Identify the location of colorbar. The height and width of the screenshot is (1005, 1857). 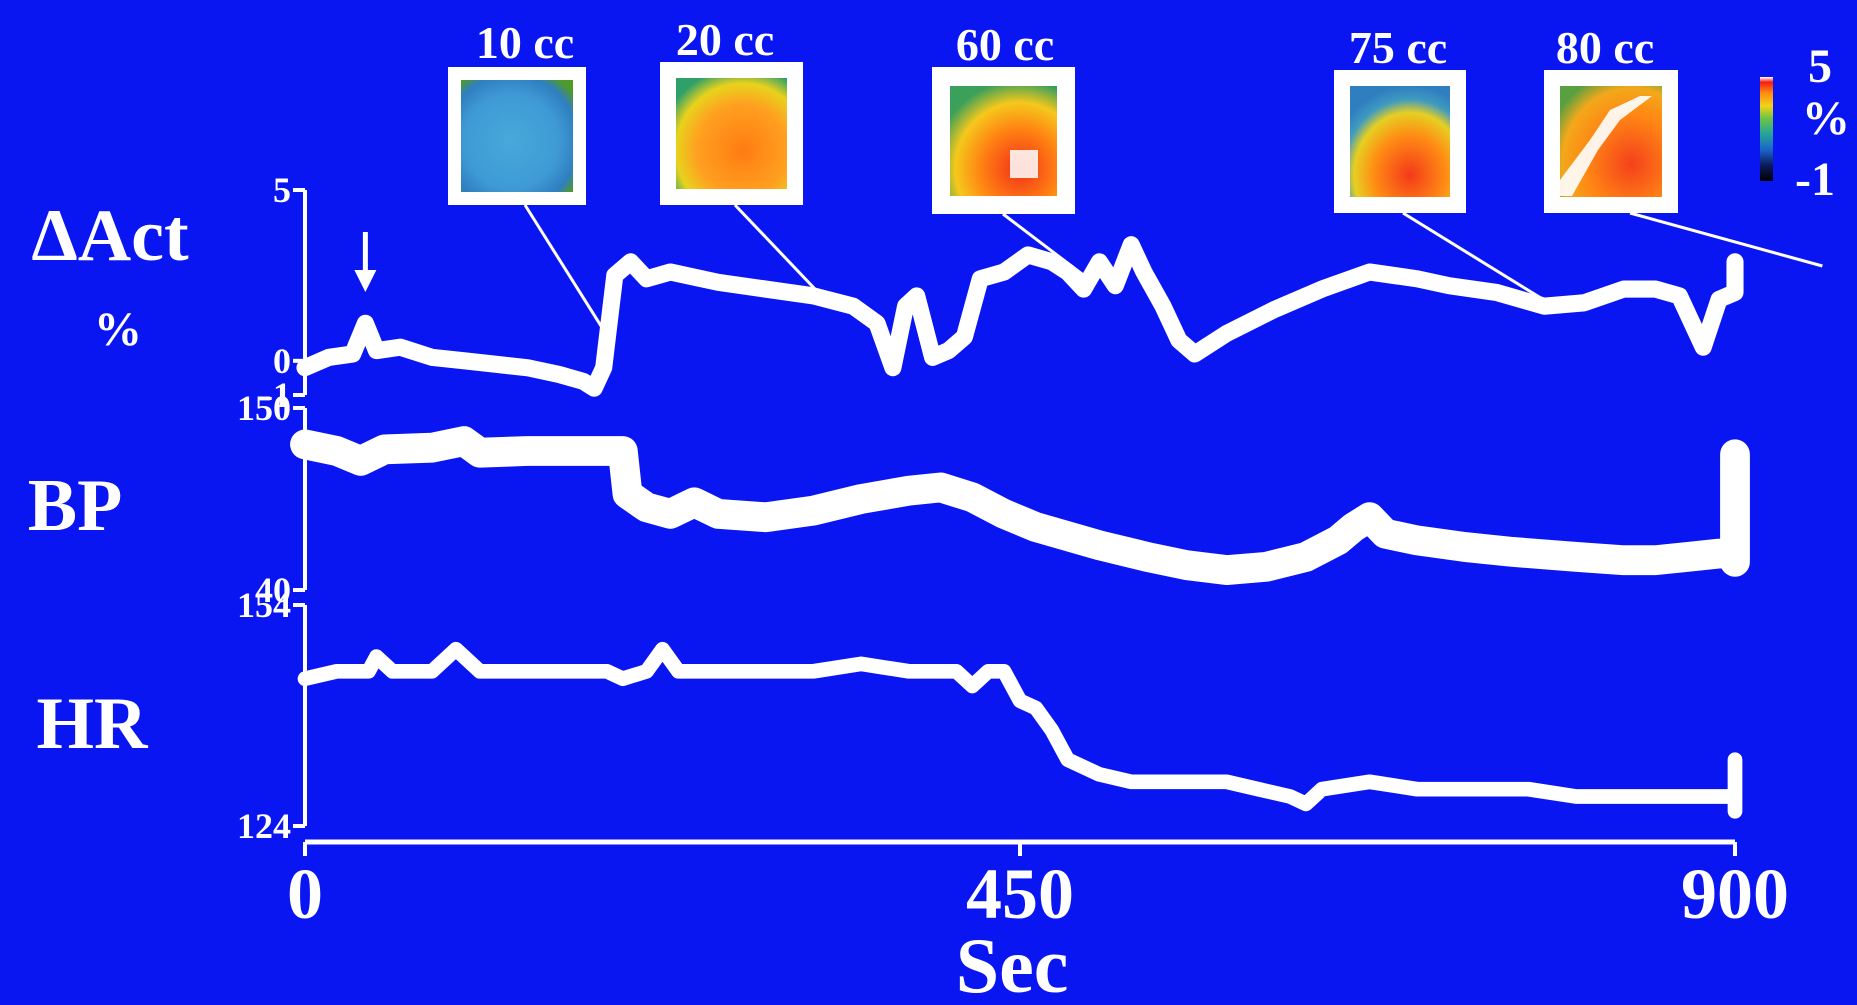
(1766, 129).